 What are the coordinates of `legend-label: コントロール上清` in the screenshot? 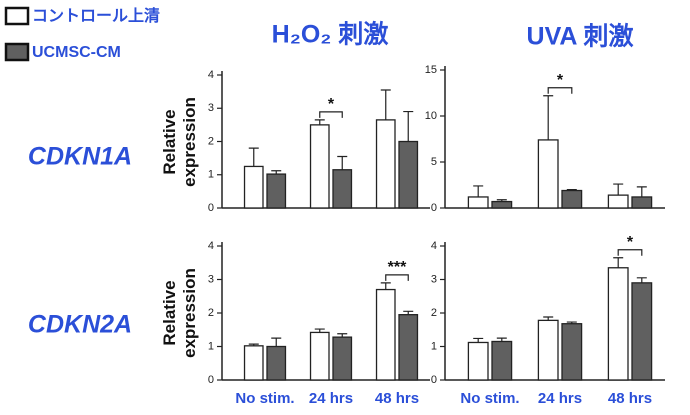 It's located at (96, 16).